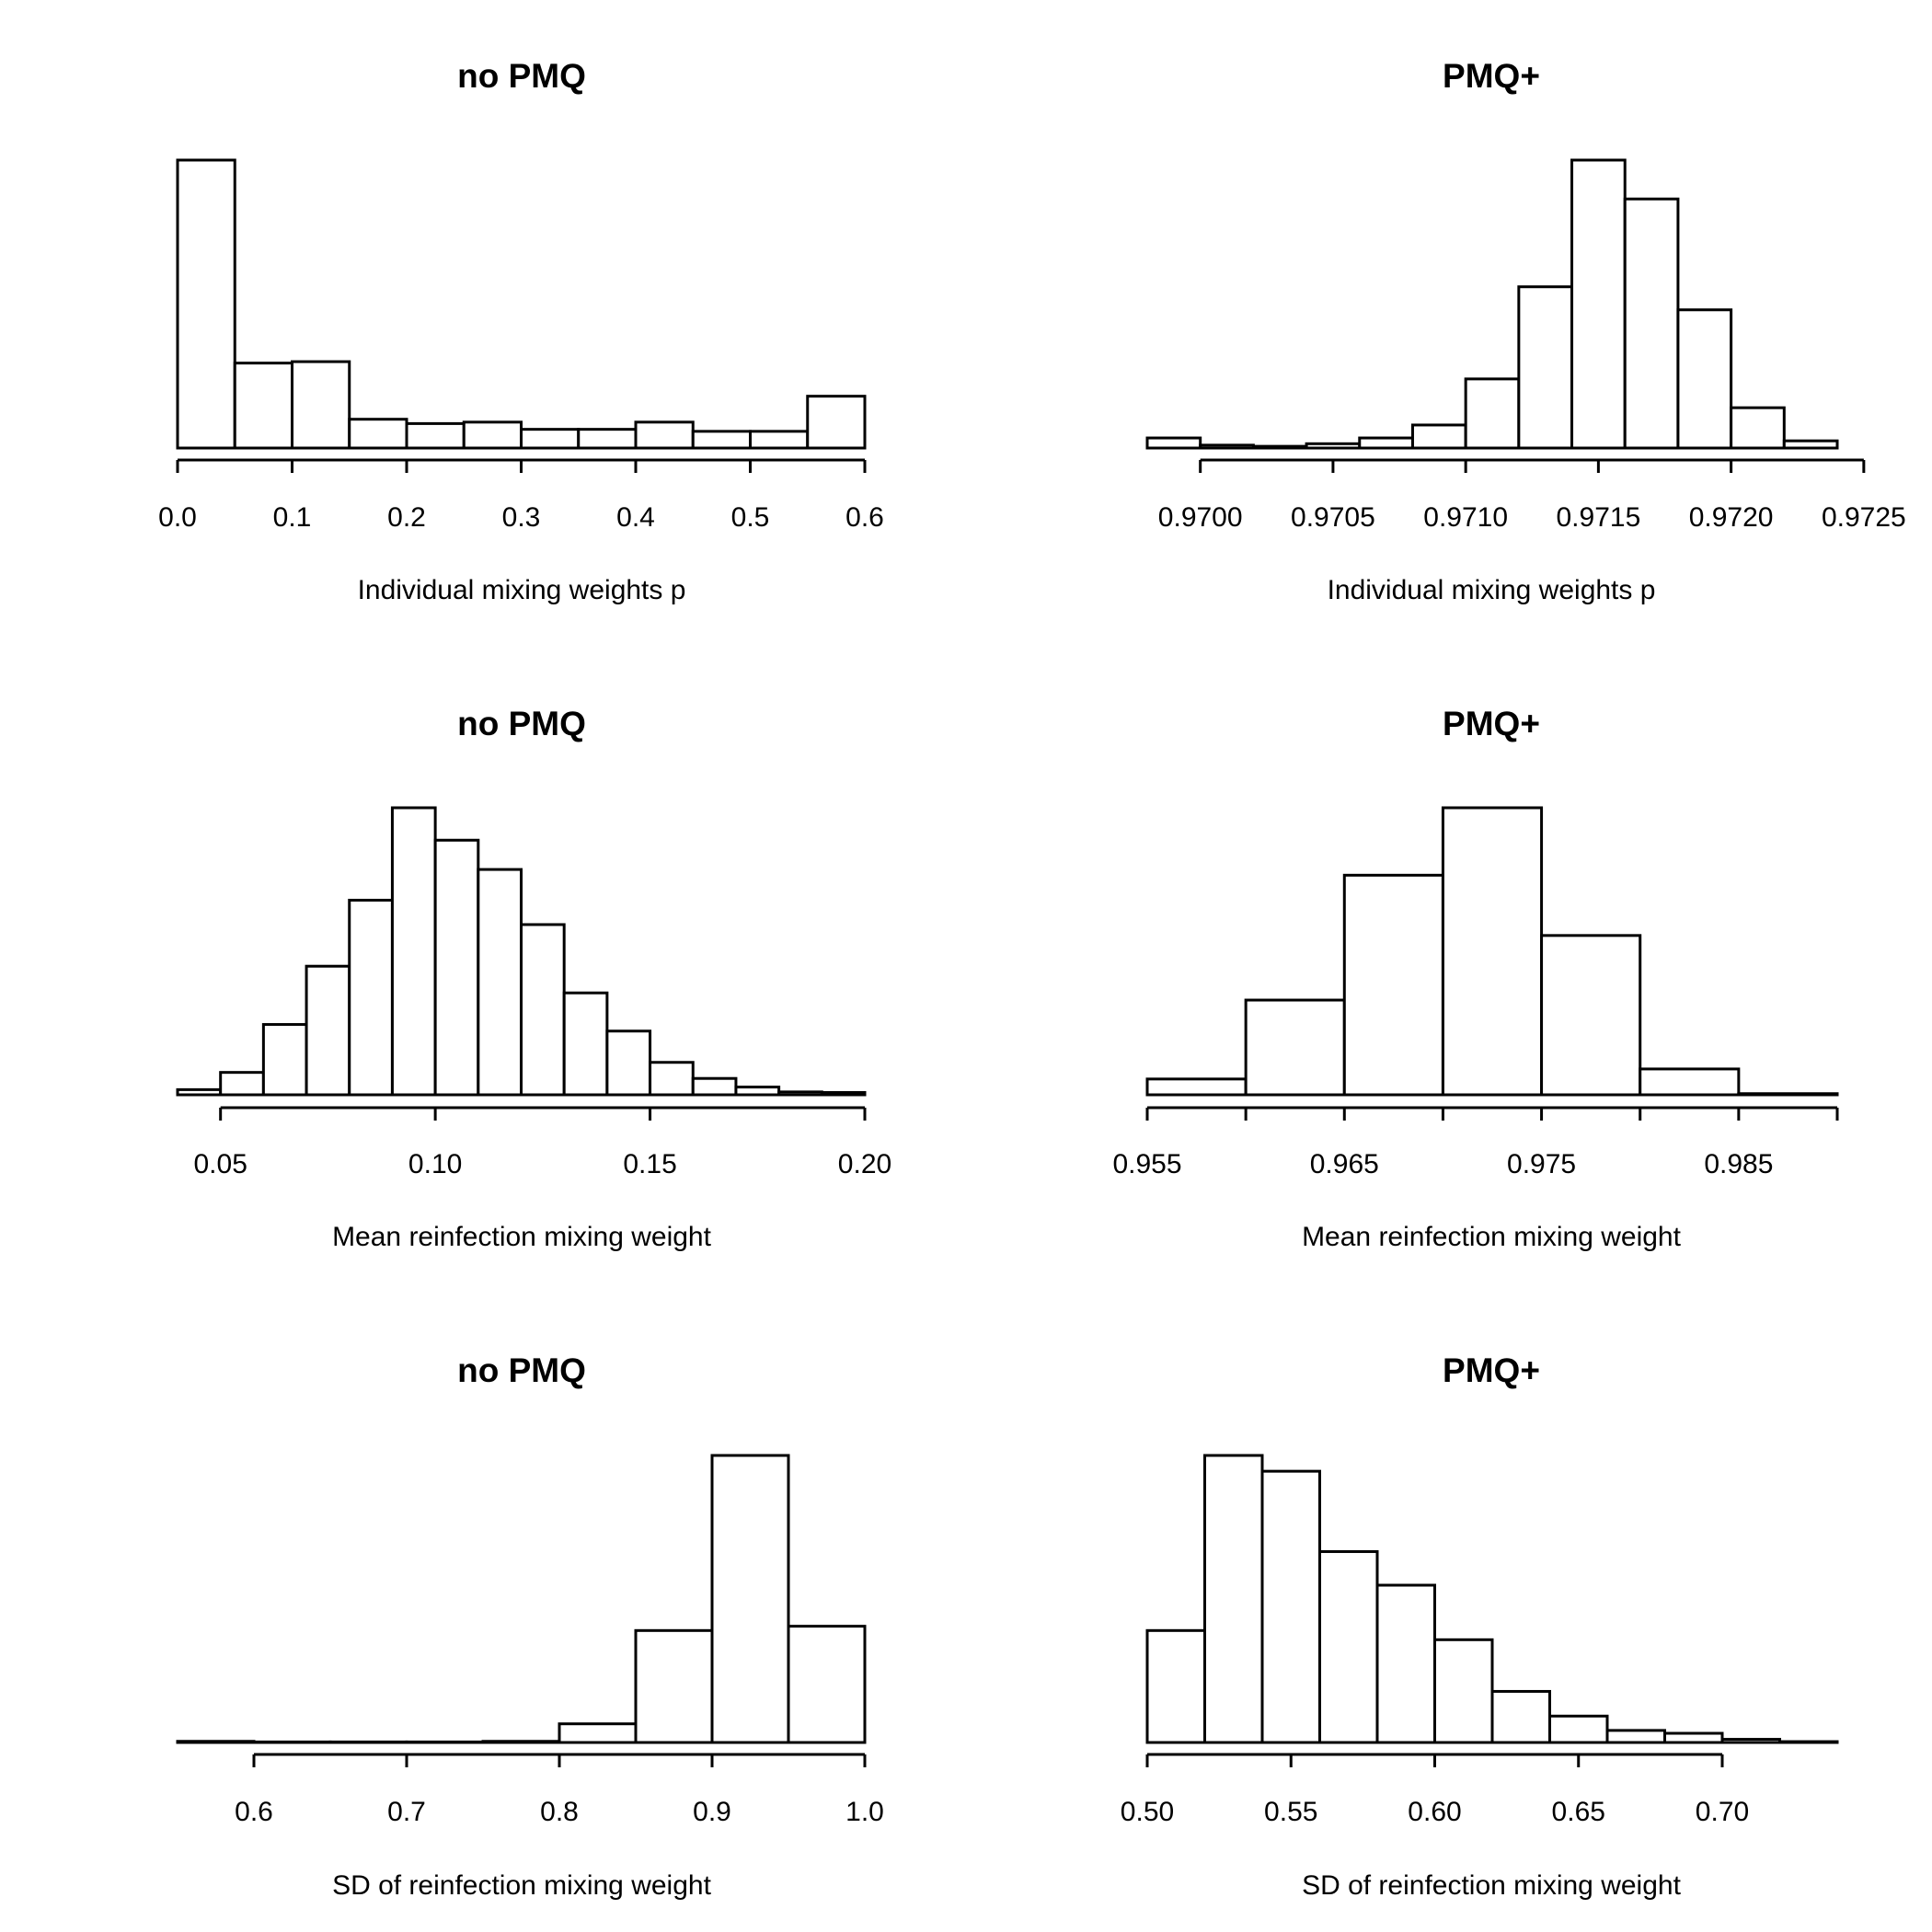  Describe the element at coordinates (1333, 517) in the screenshot. I see `x-tick-label: 0.9705` at that location.